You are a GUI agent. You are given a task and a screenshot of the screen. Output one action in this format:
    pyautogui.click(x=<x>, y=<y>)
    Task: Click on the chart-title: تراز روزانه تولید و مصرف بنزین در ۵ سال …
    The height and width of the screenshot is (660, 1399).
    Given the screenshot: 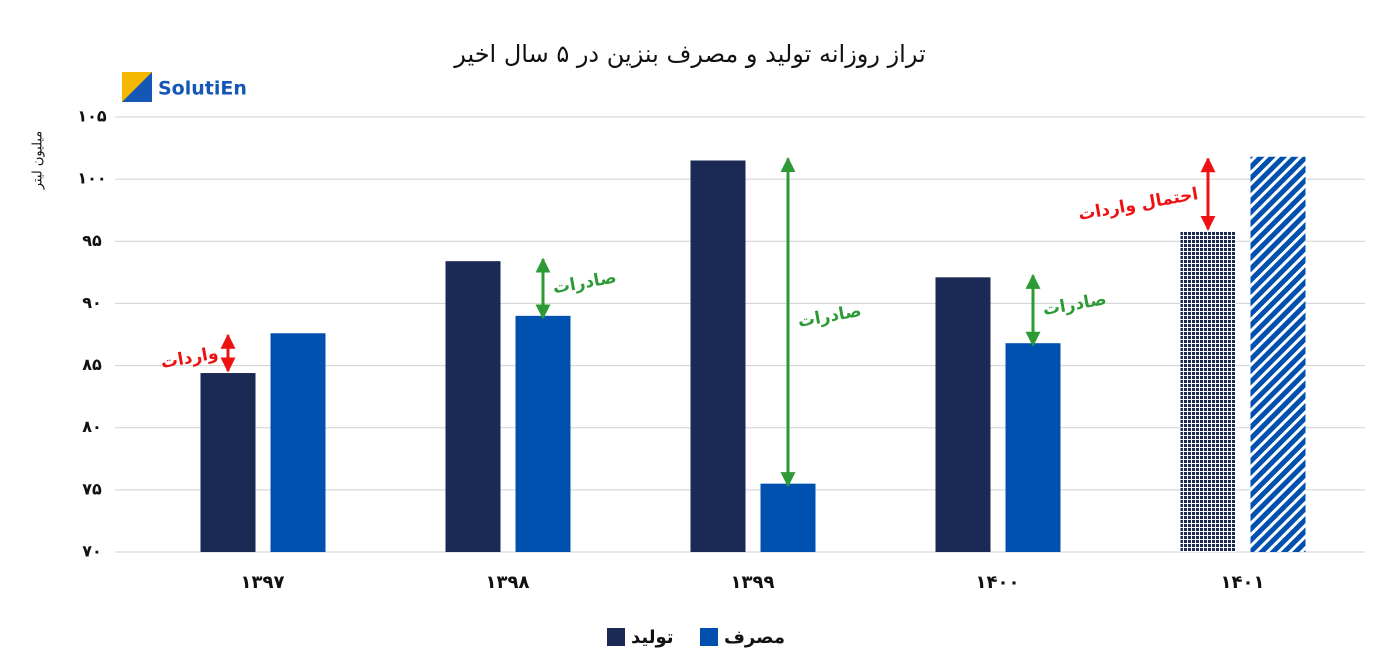 What is the action you would take?
    pyautogui.click(x=689, y=54)
    